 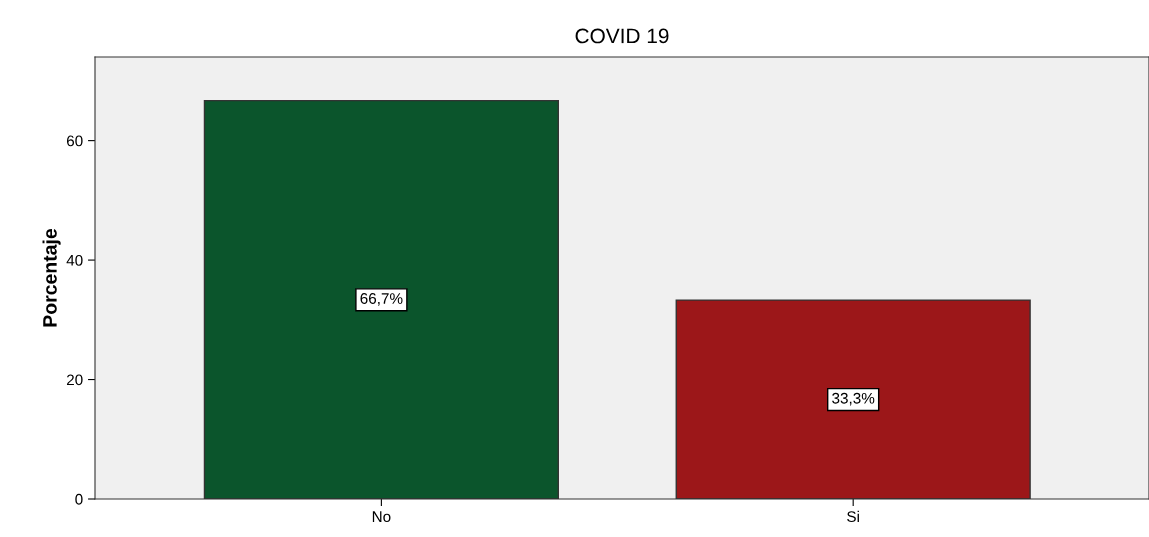 I want to click on y-tick-label: 0, so click(x=79, y=499).